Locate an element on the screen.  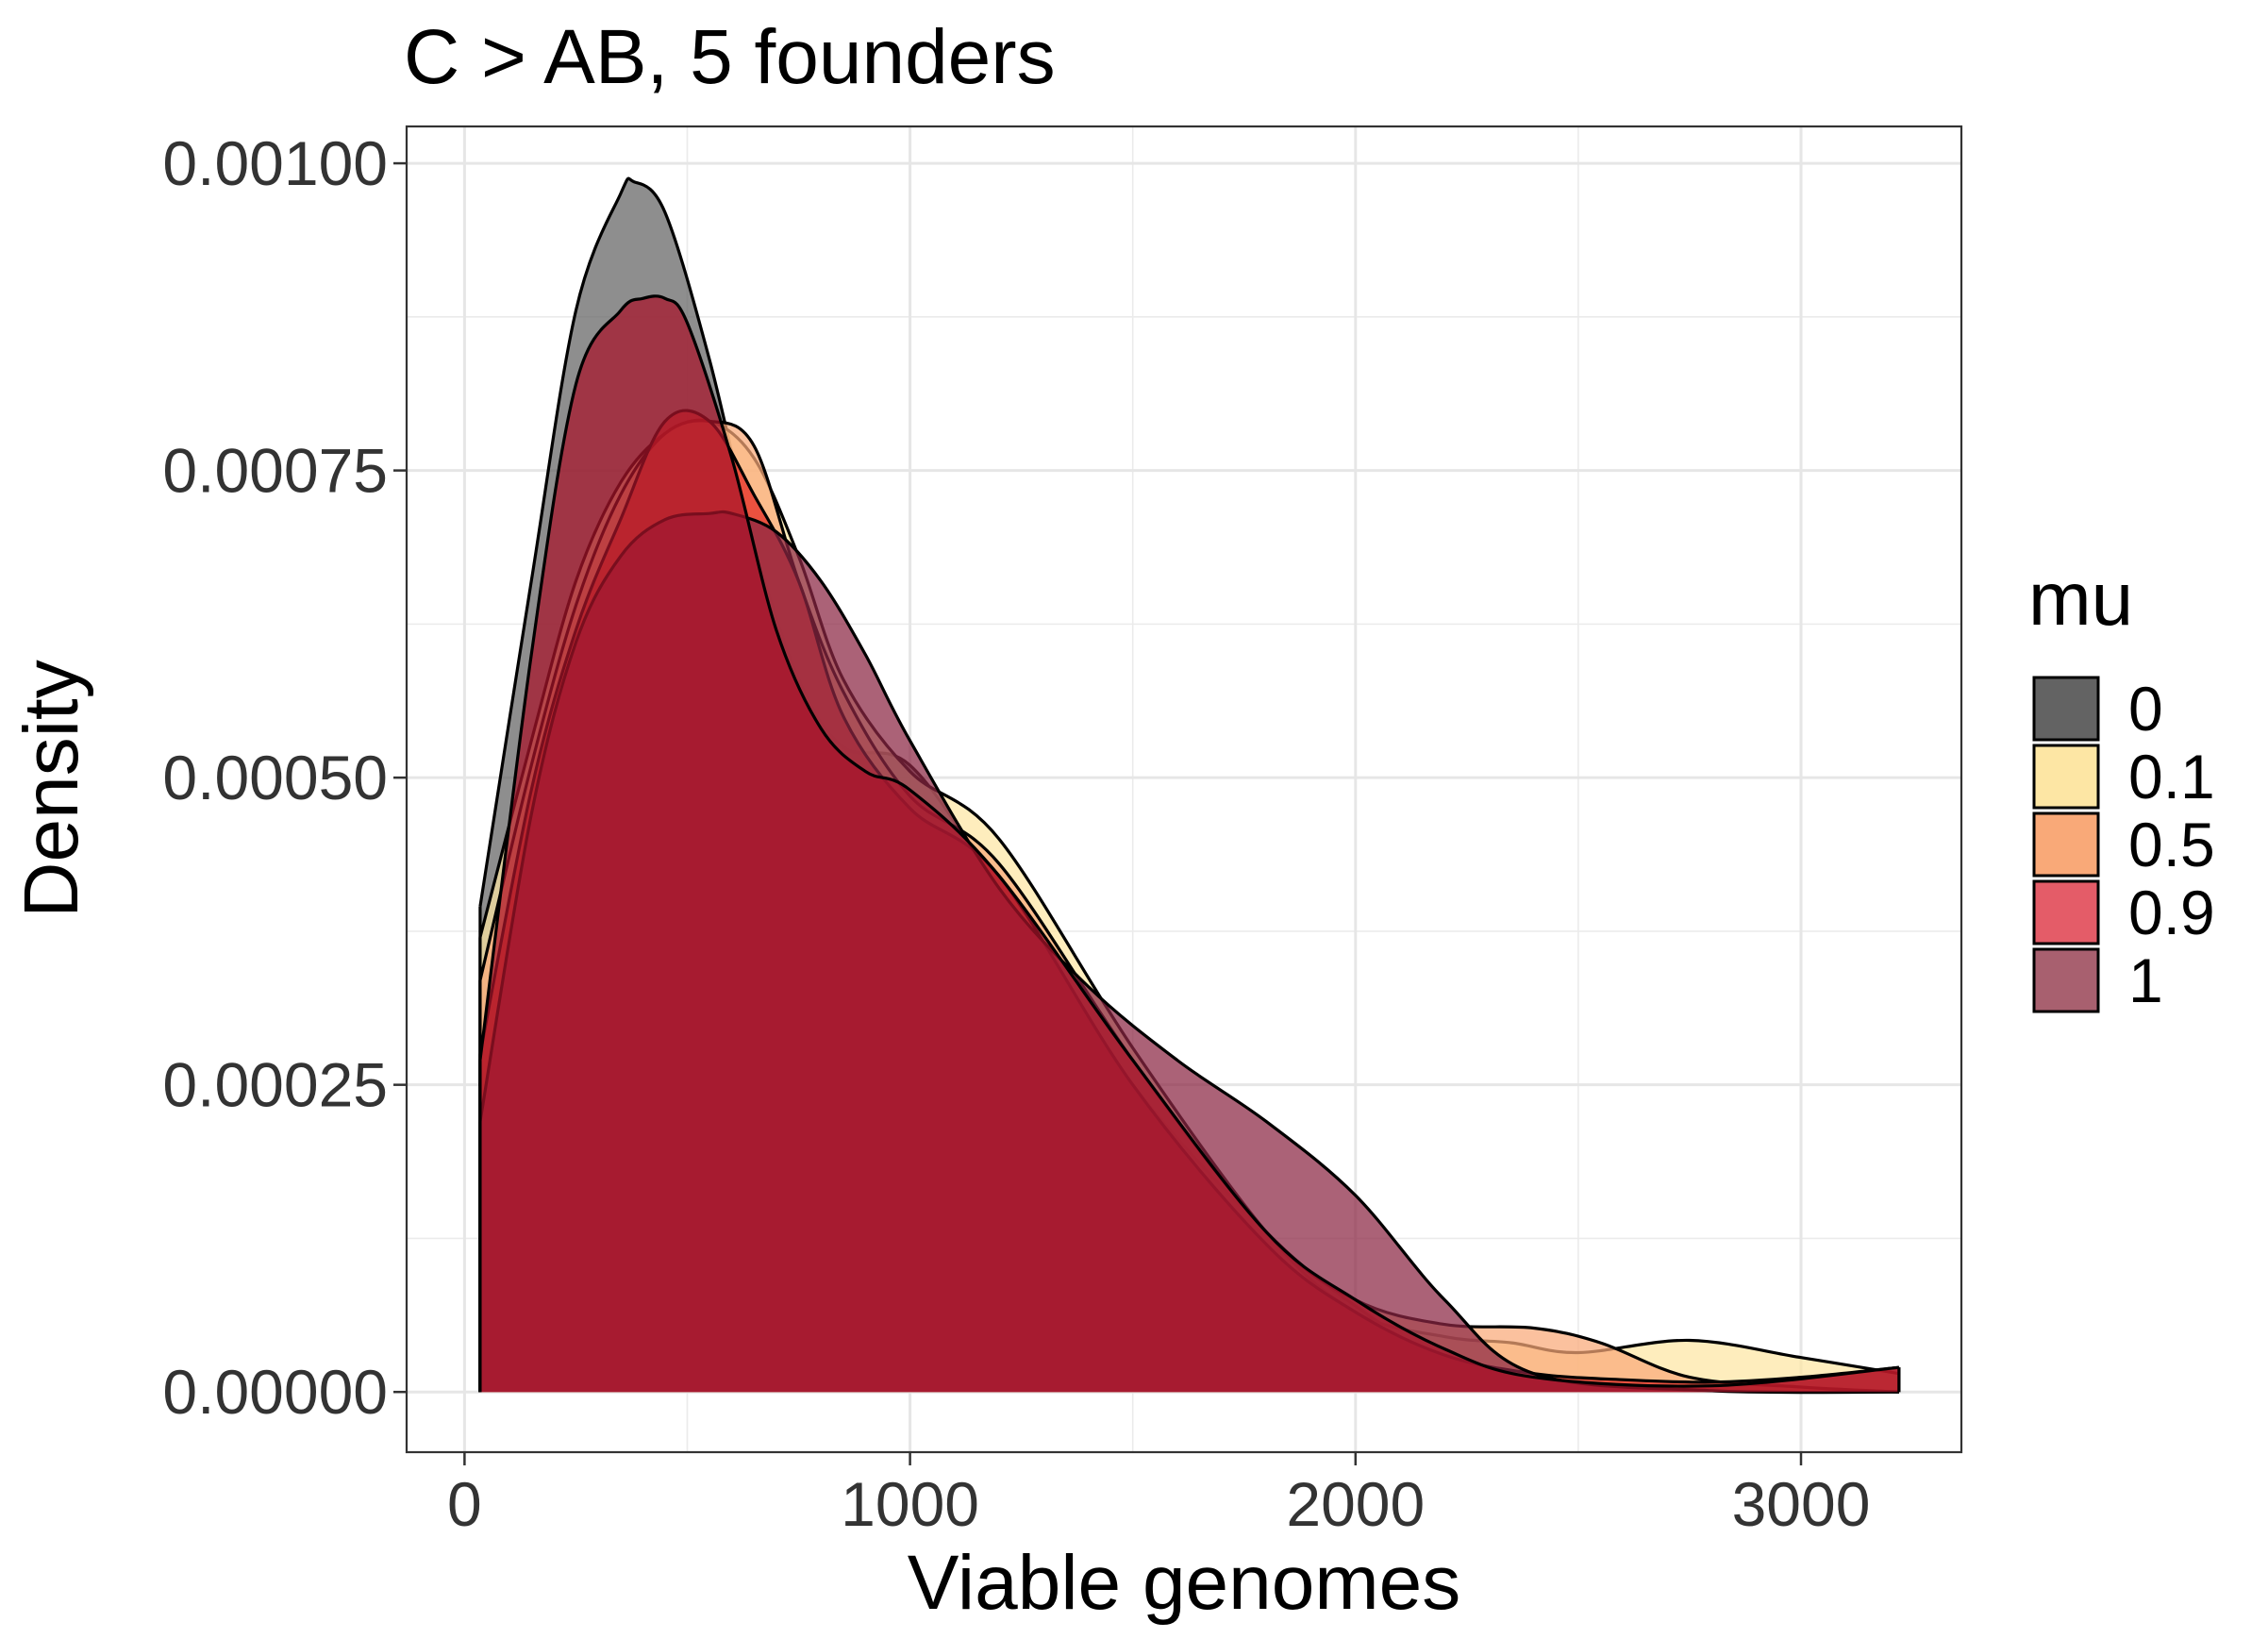
y-tick-label: 0.00000 is located at coordinates (275, 1392).